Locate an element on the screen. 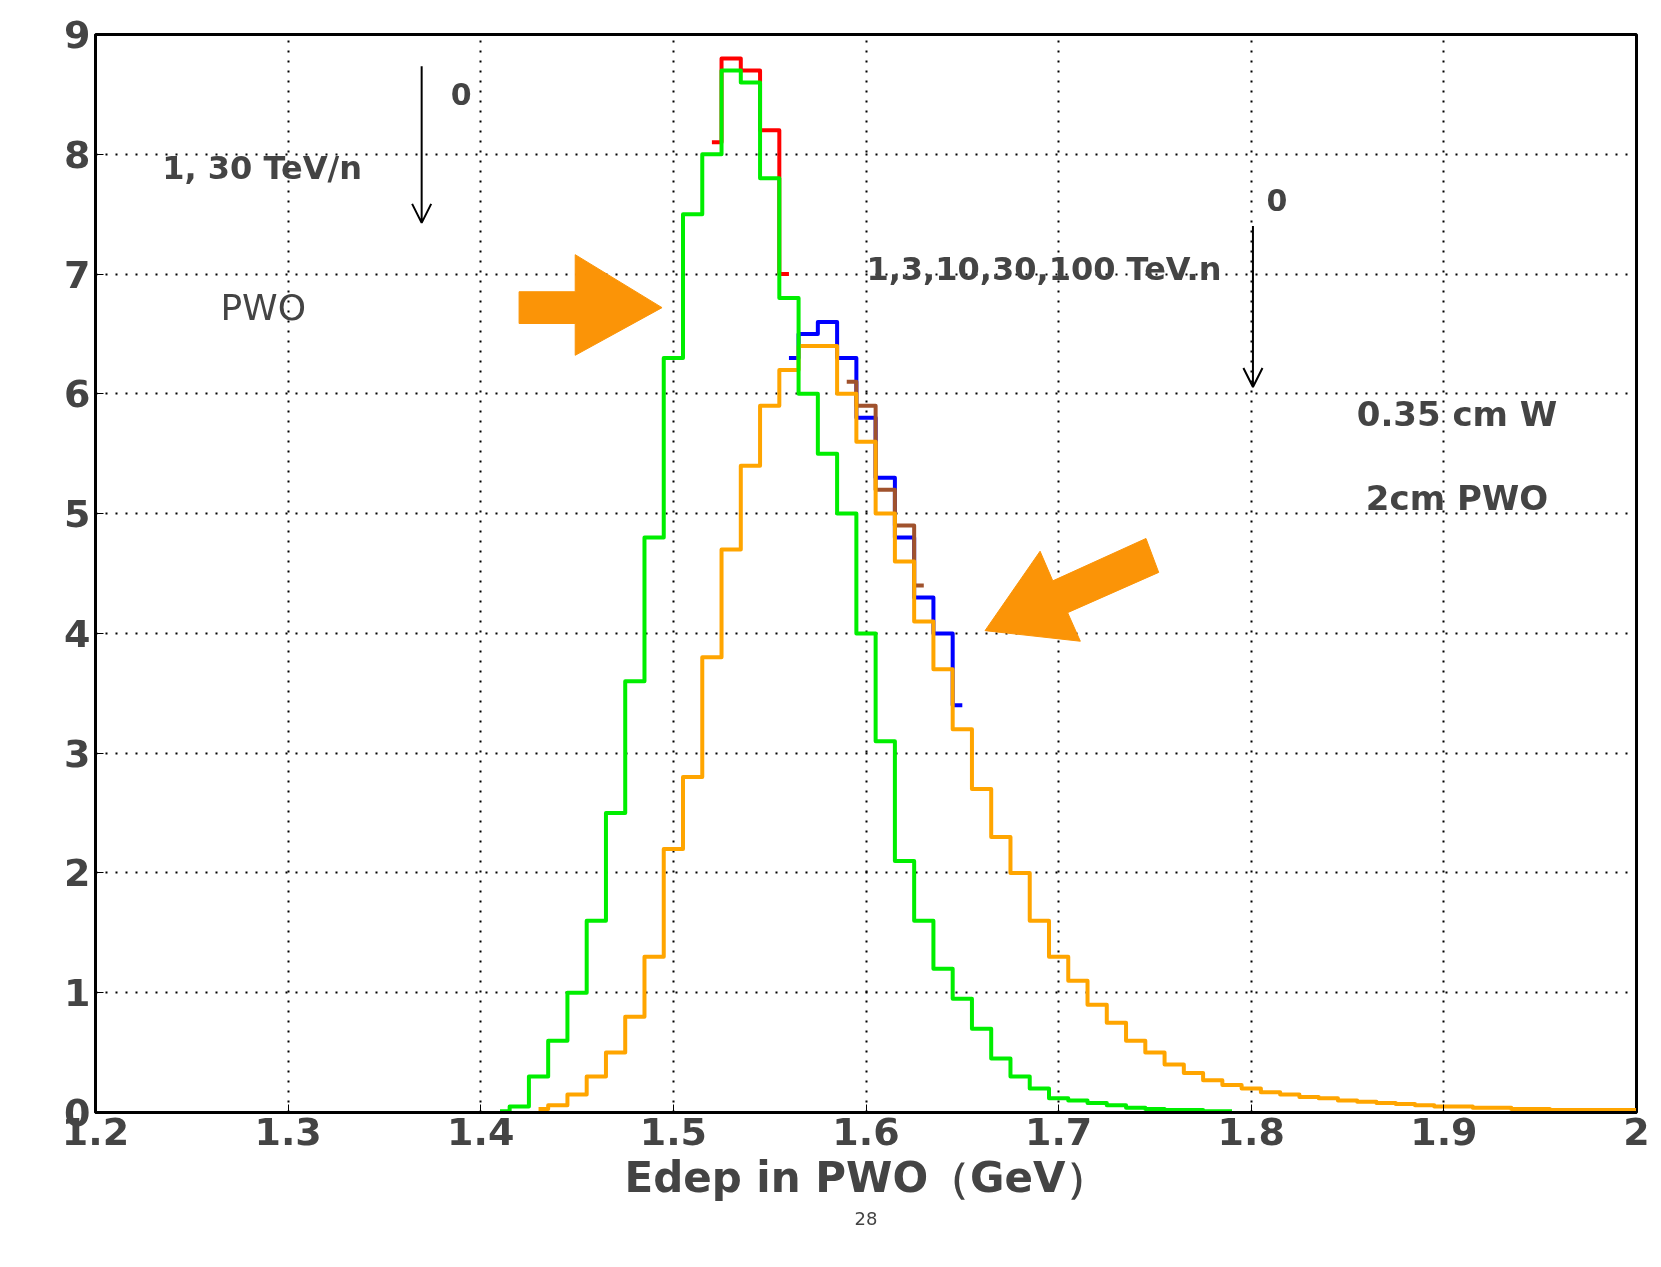  annotation: 2cm PWO is located at coordinates (1457, 498).